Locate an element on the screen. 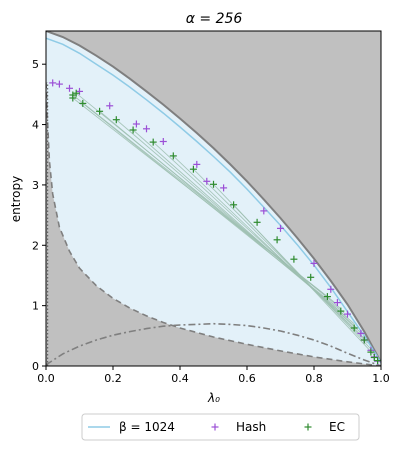 The width and height of the screenshot is (407, 452). x-axis-label: λ₀ is located at coordinates (213, 398).